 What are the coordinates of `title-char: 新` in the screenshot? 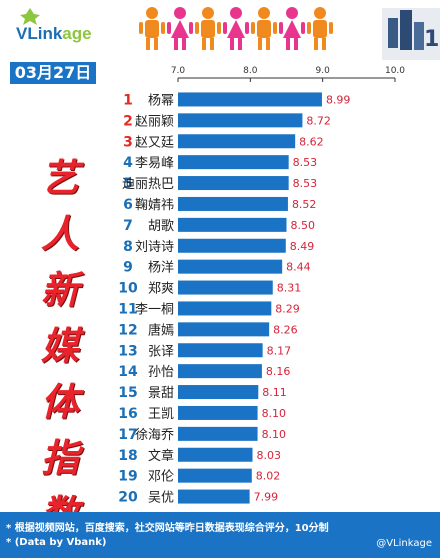 It's located at (59, 290).